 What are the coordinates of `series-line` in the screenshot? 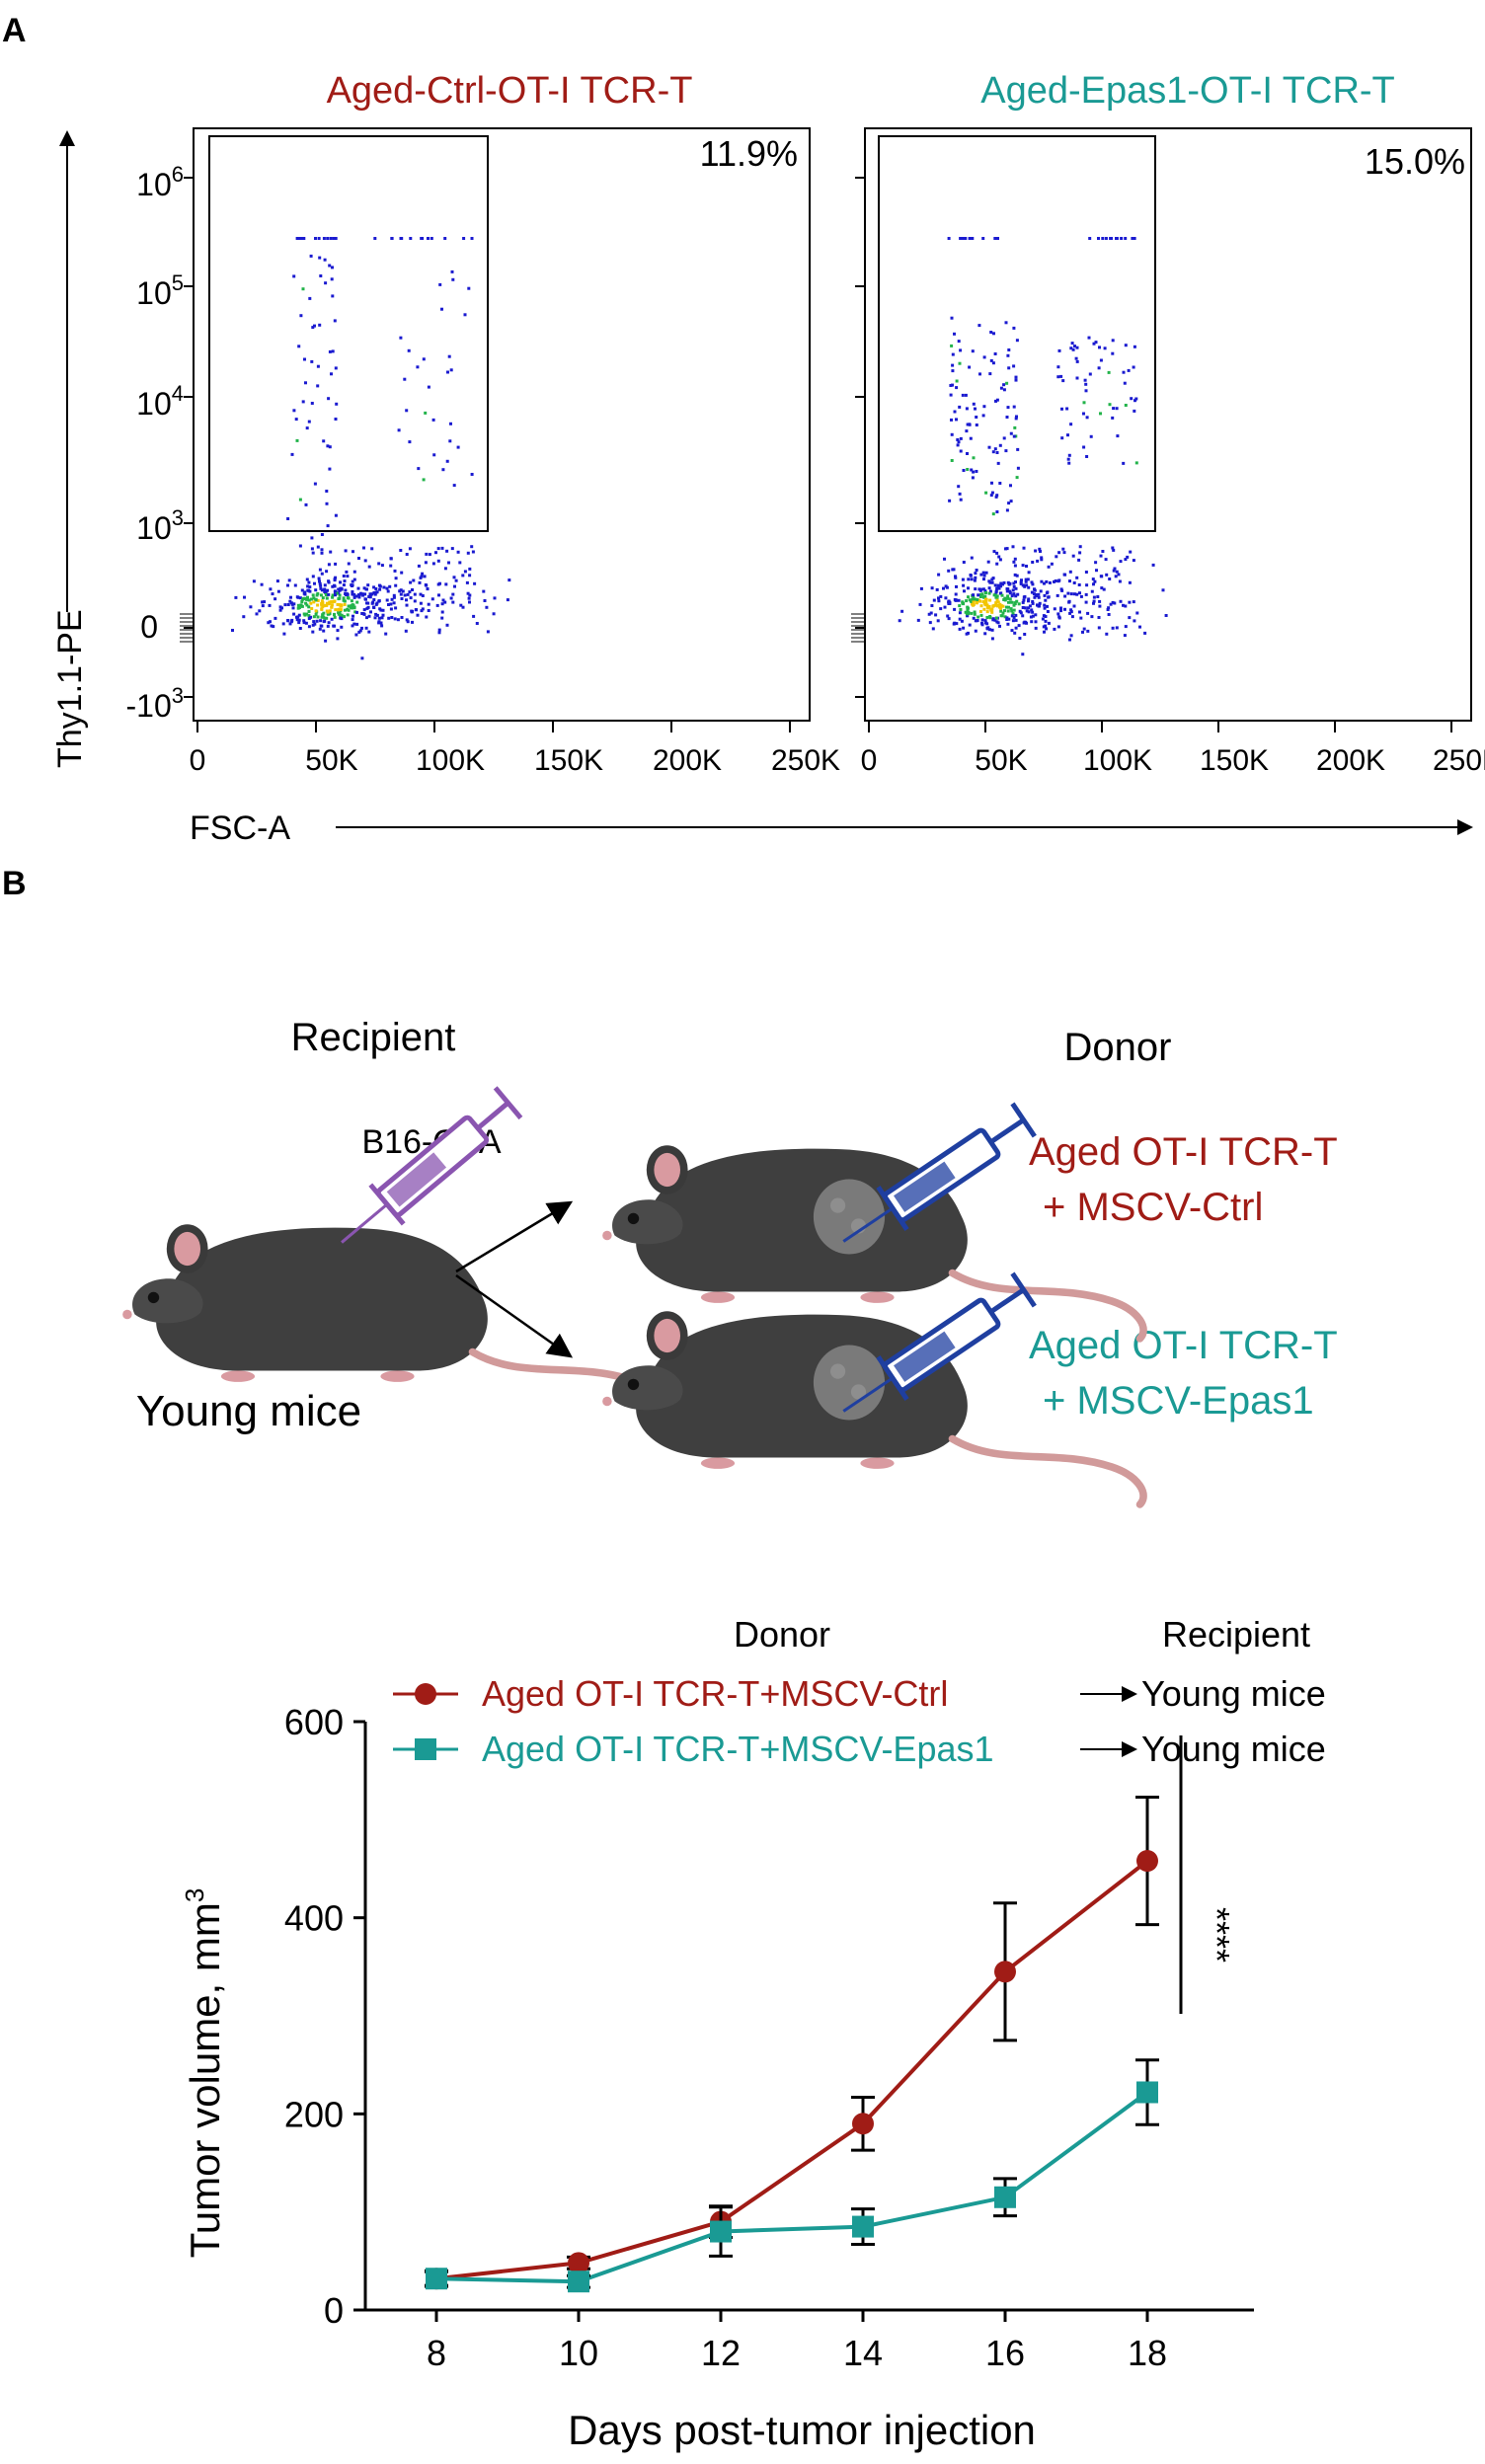 It's located at (792, 2187).